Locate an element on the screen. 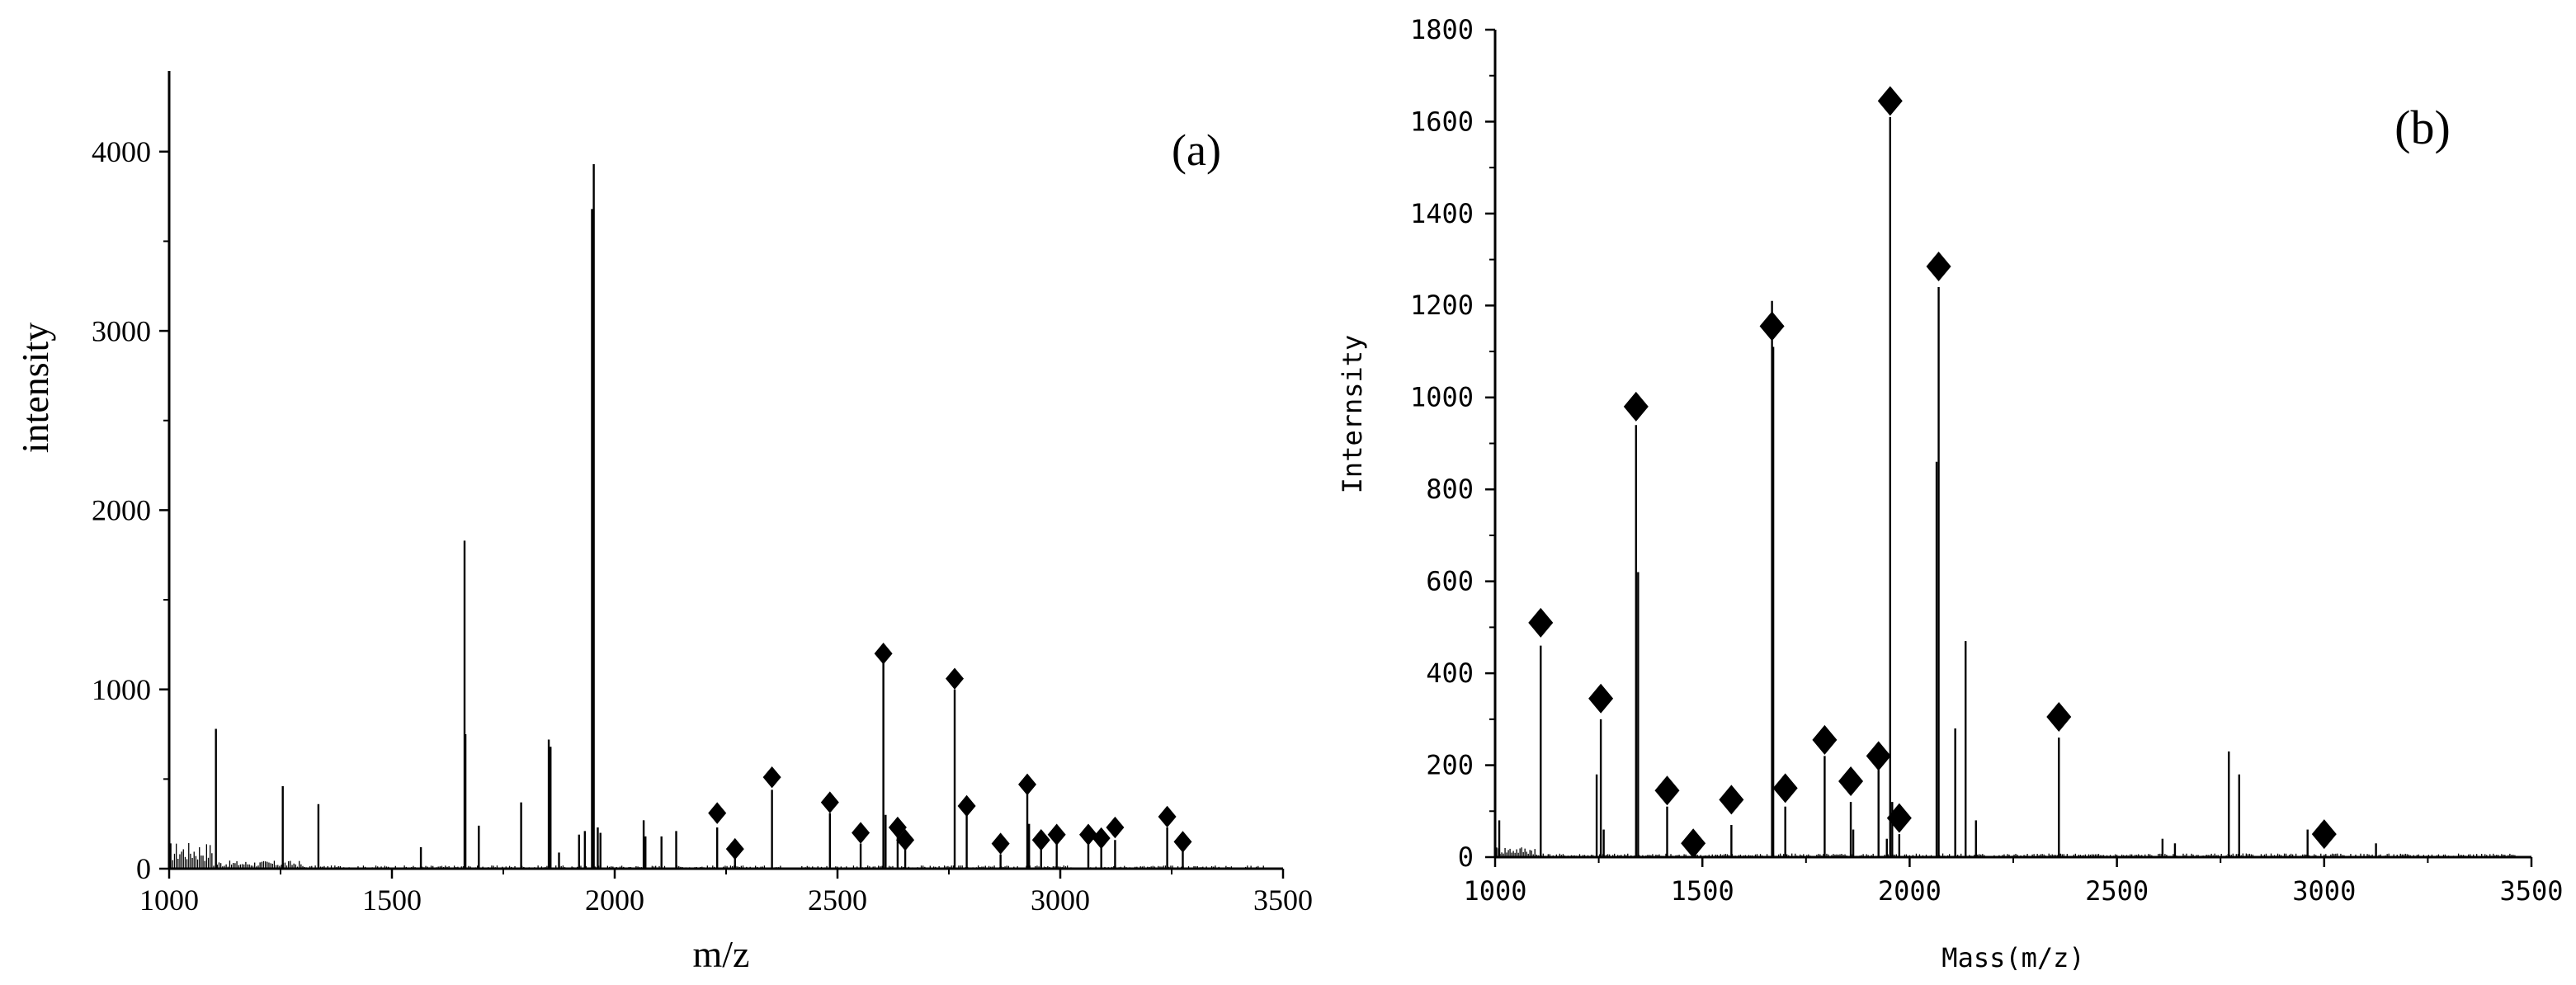  y-tick-label: 2000 is located at coordinates (121, 510).